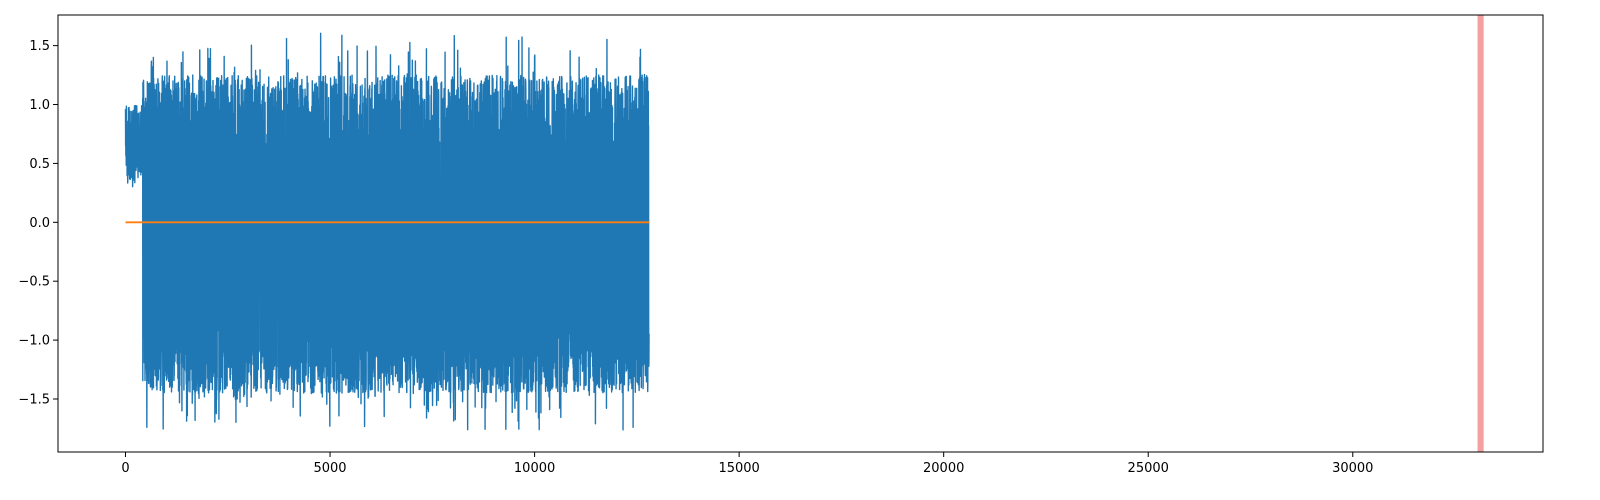 Image resolution: width=1600 pixels, height=500 pixels. I want to click on x-axis: 0 5000 10000 15000 20000 25000 30000, so click(747, 464).